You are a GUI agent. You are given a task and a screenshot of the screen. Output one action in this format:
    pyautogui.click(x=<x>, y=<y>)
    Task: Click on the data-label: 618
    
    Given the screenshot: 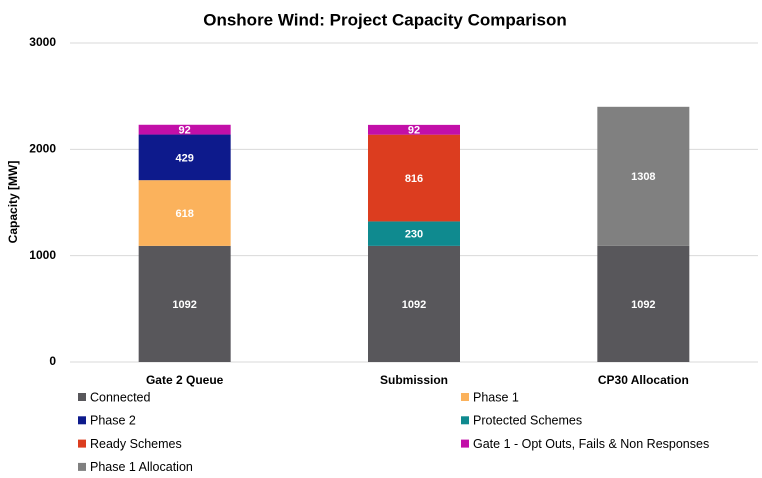 What is the action you would take?
    pyautogui.click(x=184, y=214)
    